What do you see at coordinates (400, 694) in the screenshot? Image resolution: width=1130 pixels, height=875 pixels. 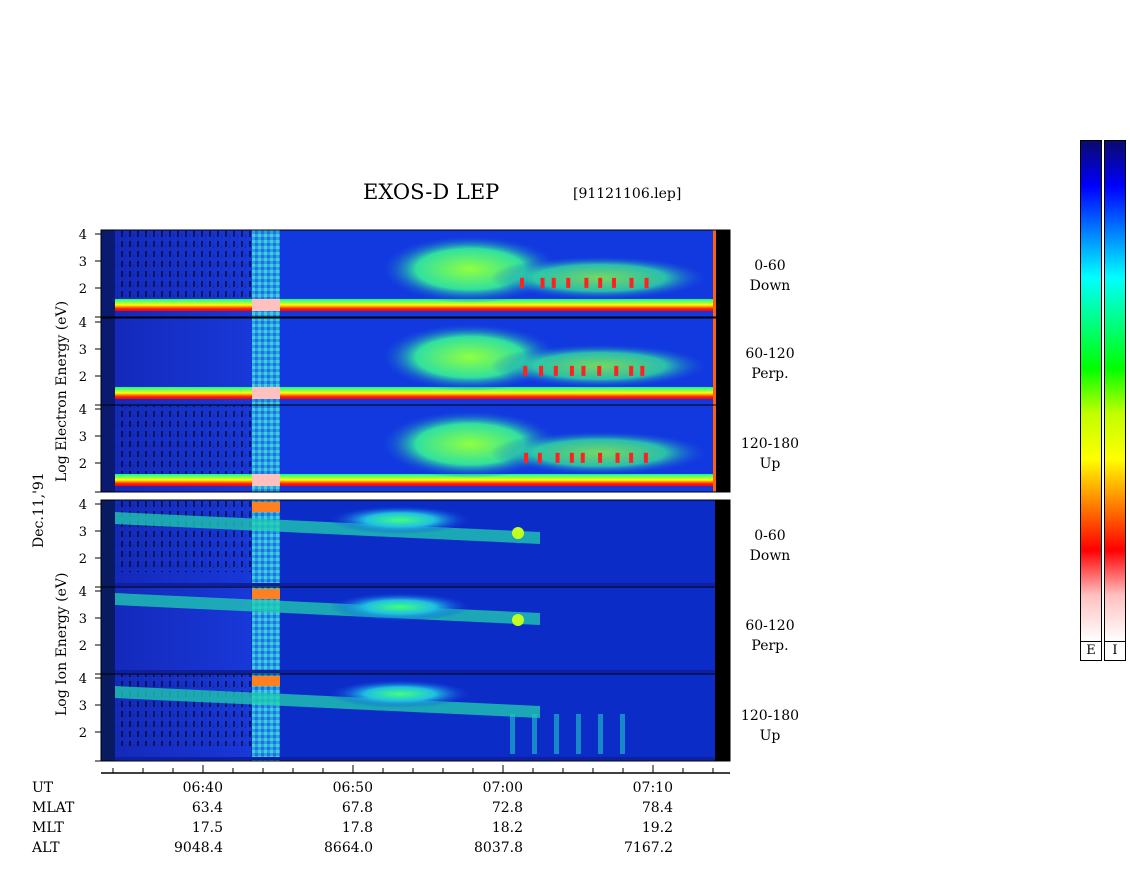 I see `ion-flux-blob` at bounding box center [400, 694].